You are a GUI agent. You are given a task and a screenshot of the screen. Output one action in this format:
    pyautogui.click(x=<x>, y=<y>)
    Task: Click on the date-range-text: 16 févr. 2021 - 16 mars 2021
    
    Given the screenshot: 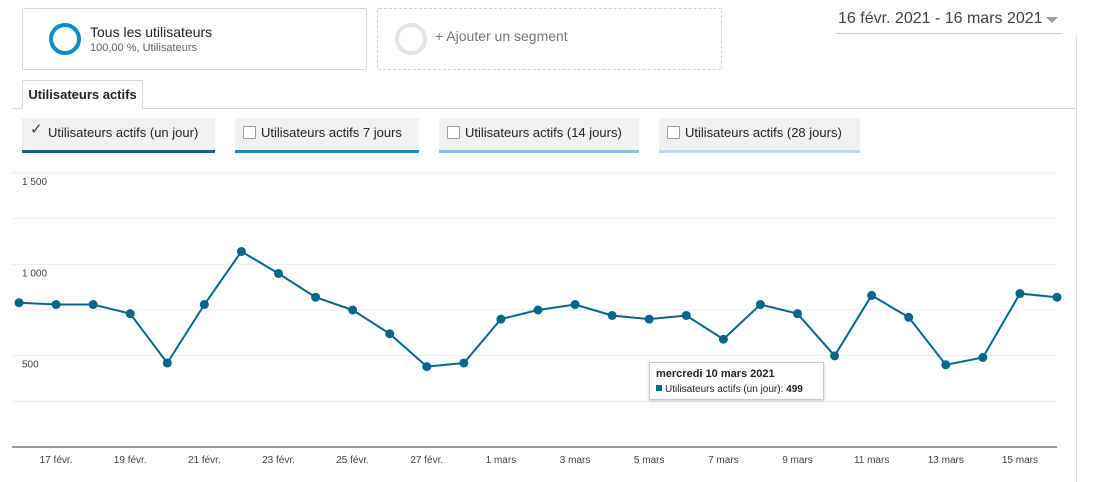 What is the action you would take?
    pyautogui.click(x=940, y=18)
    